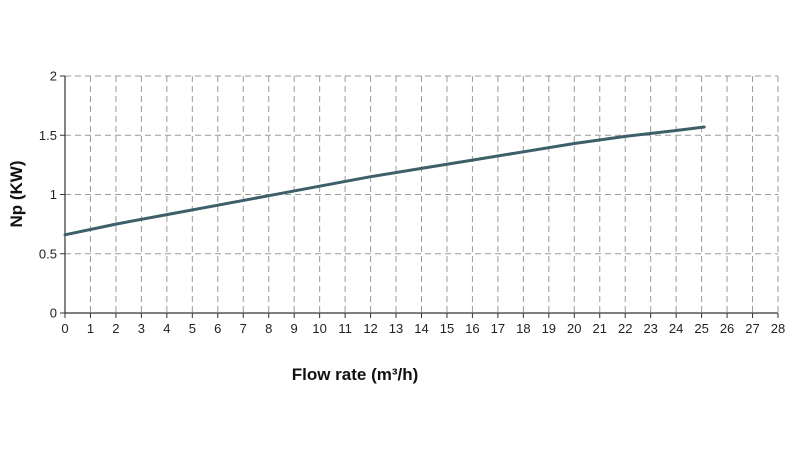 The image size is (800, 450). I want to click on x-tick-label: 24, so click(676, 328).